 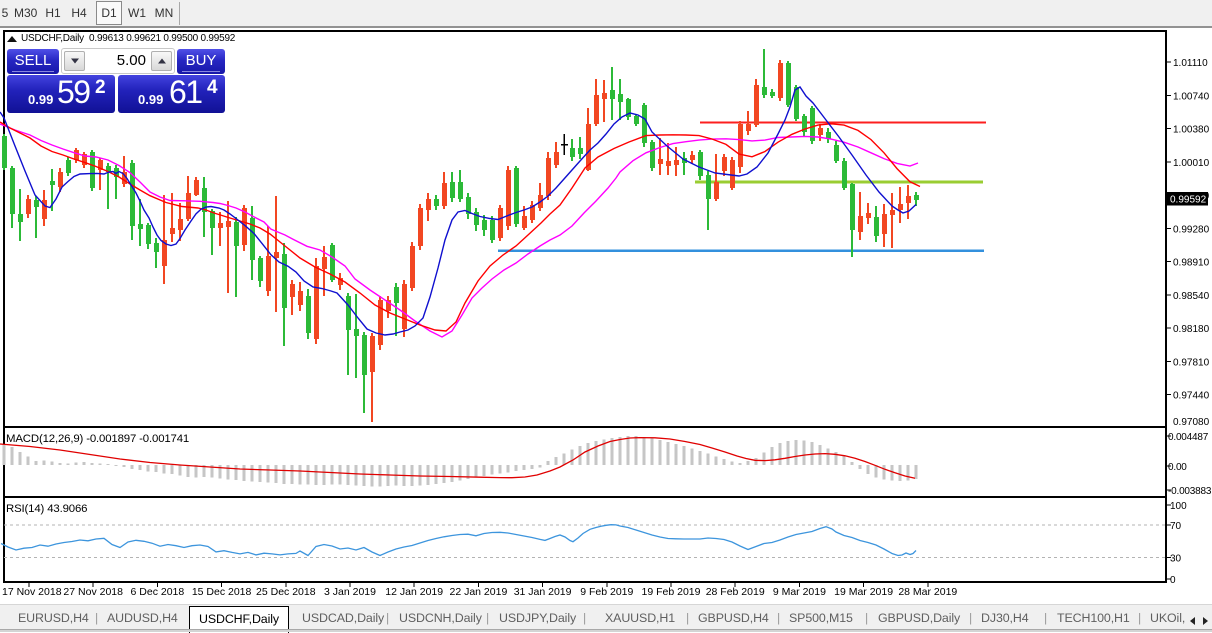 I want to click on svg-text: 0, so click(x=1173, y=580).